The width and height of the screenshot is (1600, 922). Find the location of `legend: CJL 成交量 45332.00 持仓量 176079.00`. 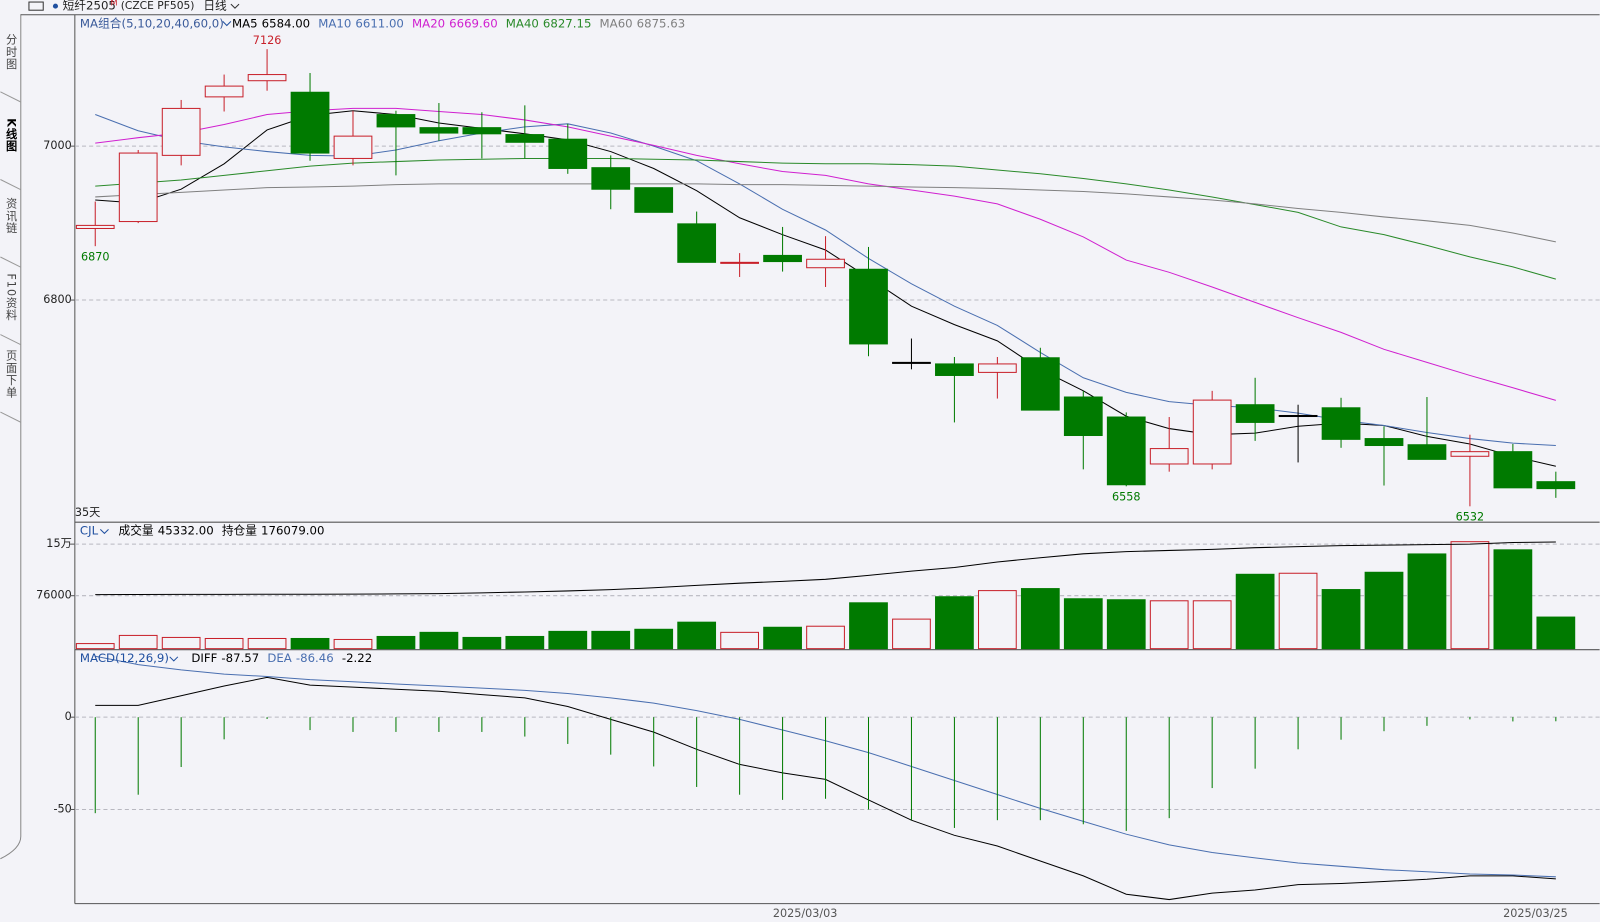

legend: CJL 成交量 45332.00 持仓量 176079.00 is located at coordinates (202, 530).